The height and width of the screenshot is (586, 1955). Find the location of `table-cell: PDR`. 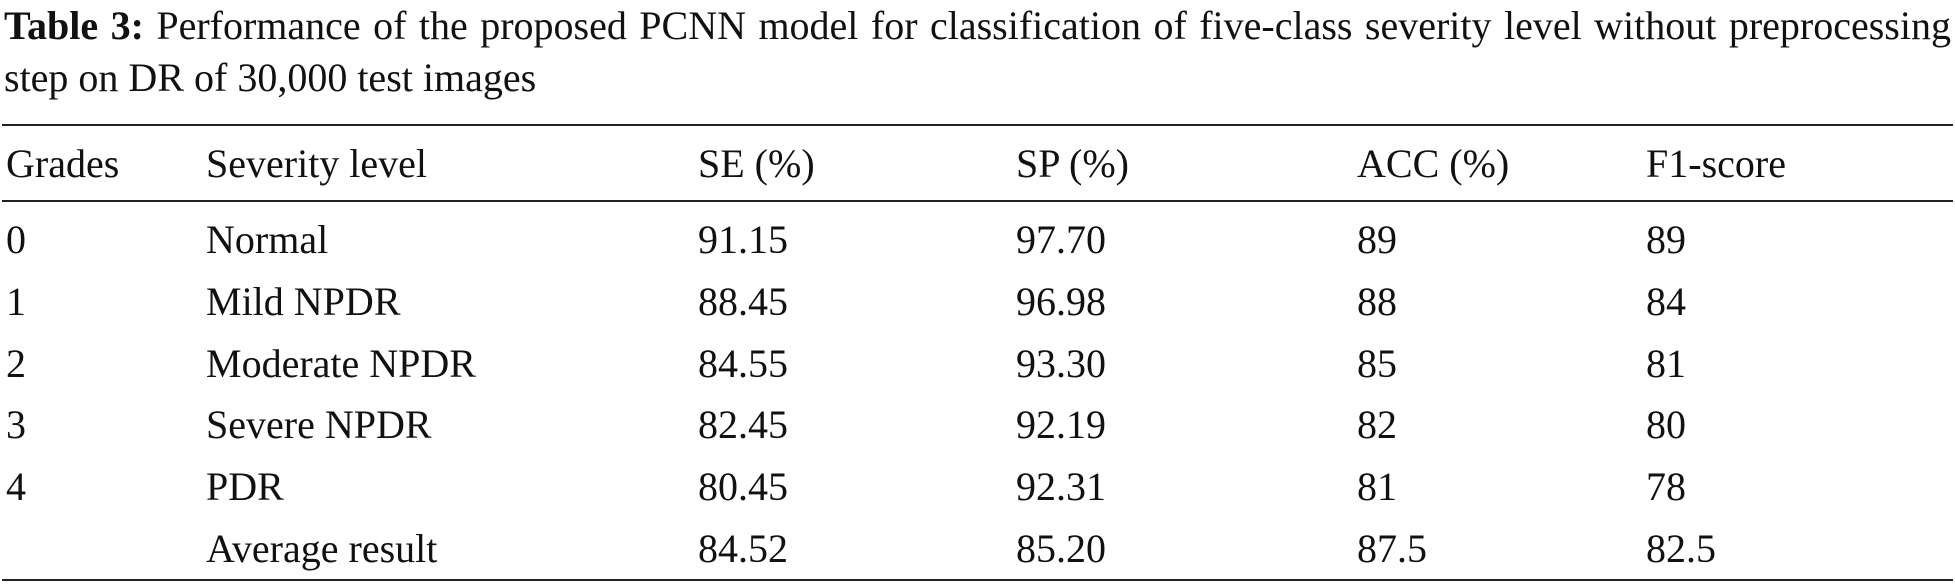

table-cell: PDR is located at coordinates (245, 487).